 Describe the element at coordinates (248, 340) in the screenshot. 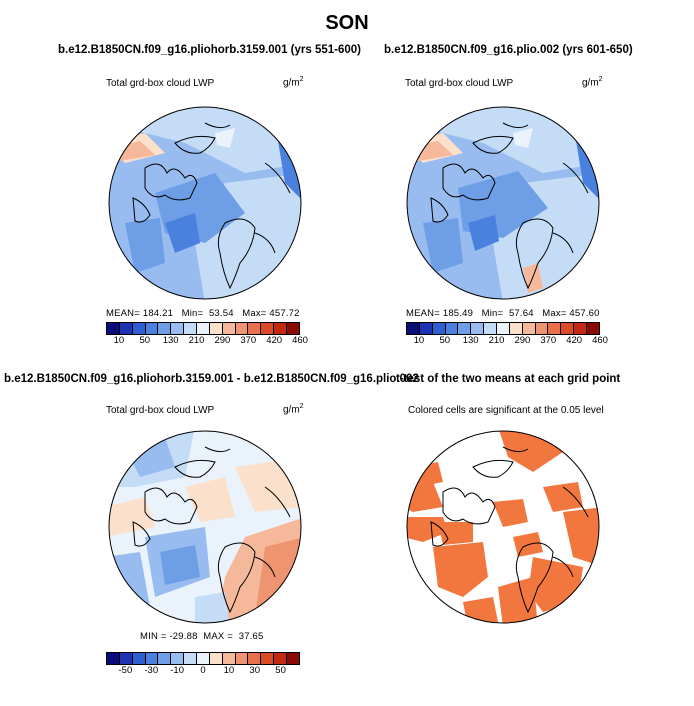

I see `colorbar-top-left-tick-label: 370` at that location.